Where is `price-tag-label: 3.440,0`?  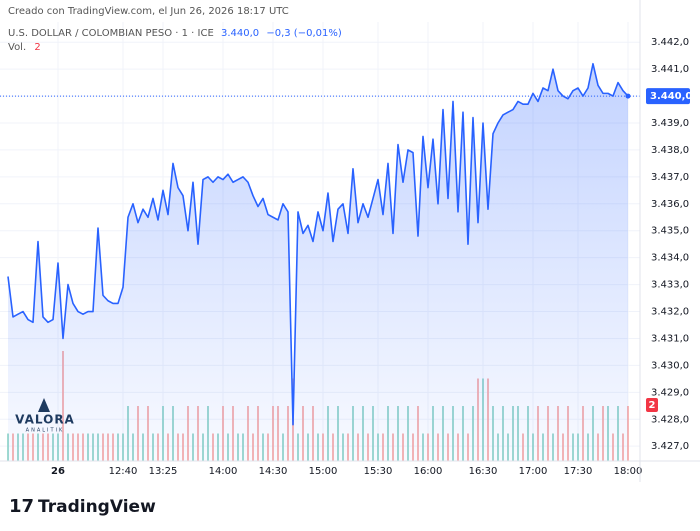
price-tag-label: 3.440,0 is located at coordinates (671, 96).